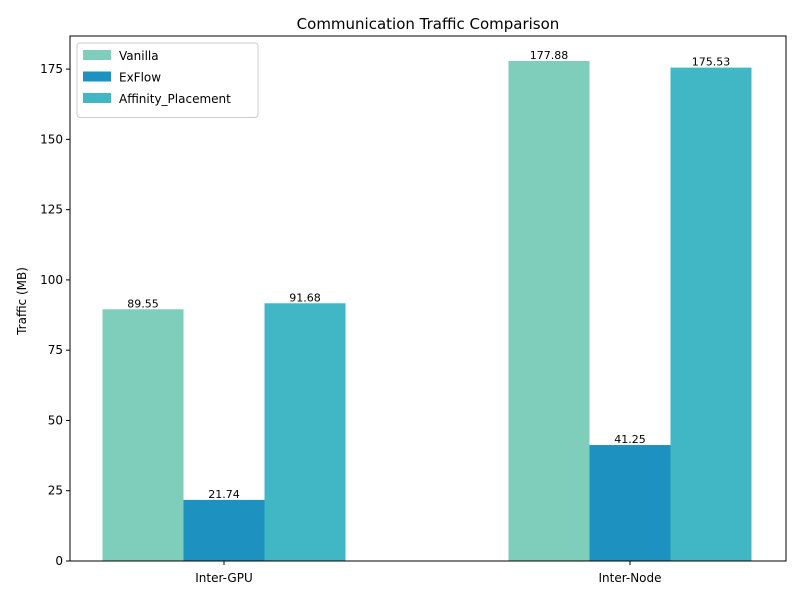 This screenshot has width=800, height=604. Describe the element at coordinates (549, 55) in the screenshot. I see `bar-value-label: 177.88` at that location.